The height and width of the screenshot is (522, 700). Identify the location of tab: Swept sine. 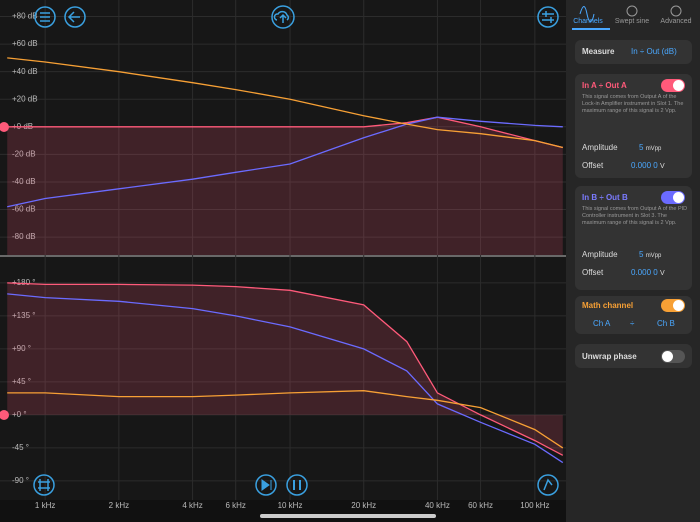
(632, 21).